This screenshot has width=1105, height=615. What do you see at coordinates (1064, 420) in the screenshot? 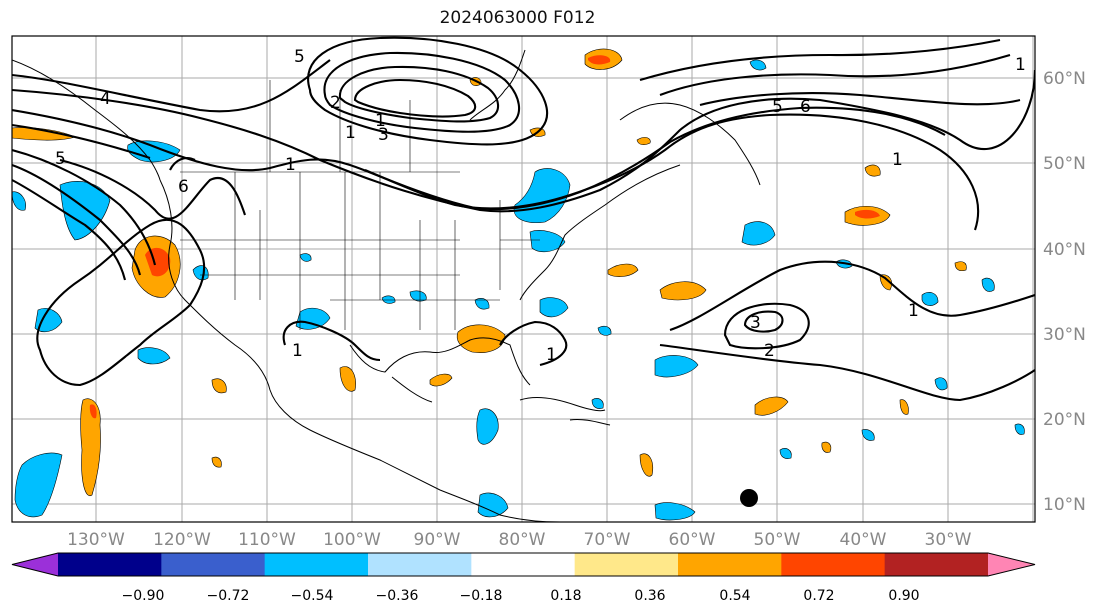
I see `lat-label: 20°N` at bounding box center [1064, 420].